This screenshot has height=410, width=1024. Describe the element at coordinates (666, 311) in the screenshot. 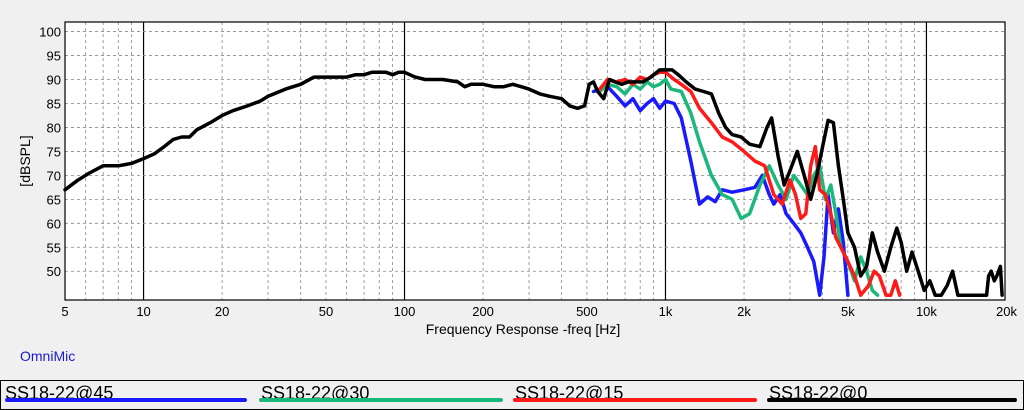

I see `x-tick-label: 1k` at that location.